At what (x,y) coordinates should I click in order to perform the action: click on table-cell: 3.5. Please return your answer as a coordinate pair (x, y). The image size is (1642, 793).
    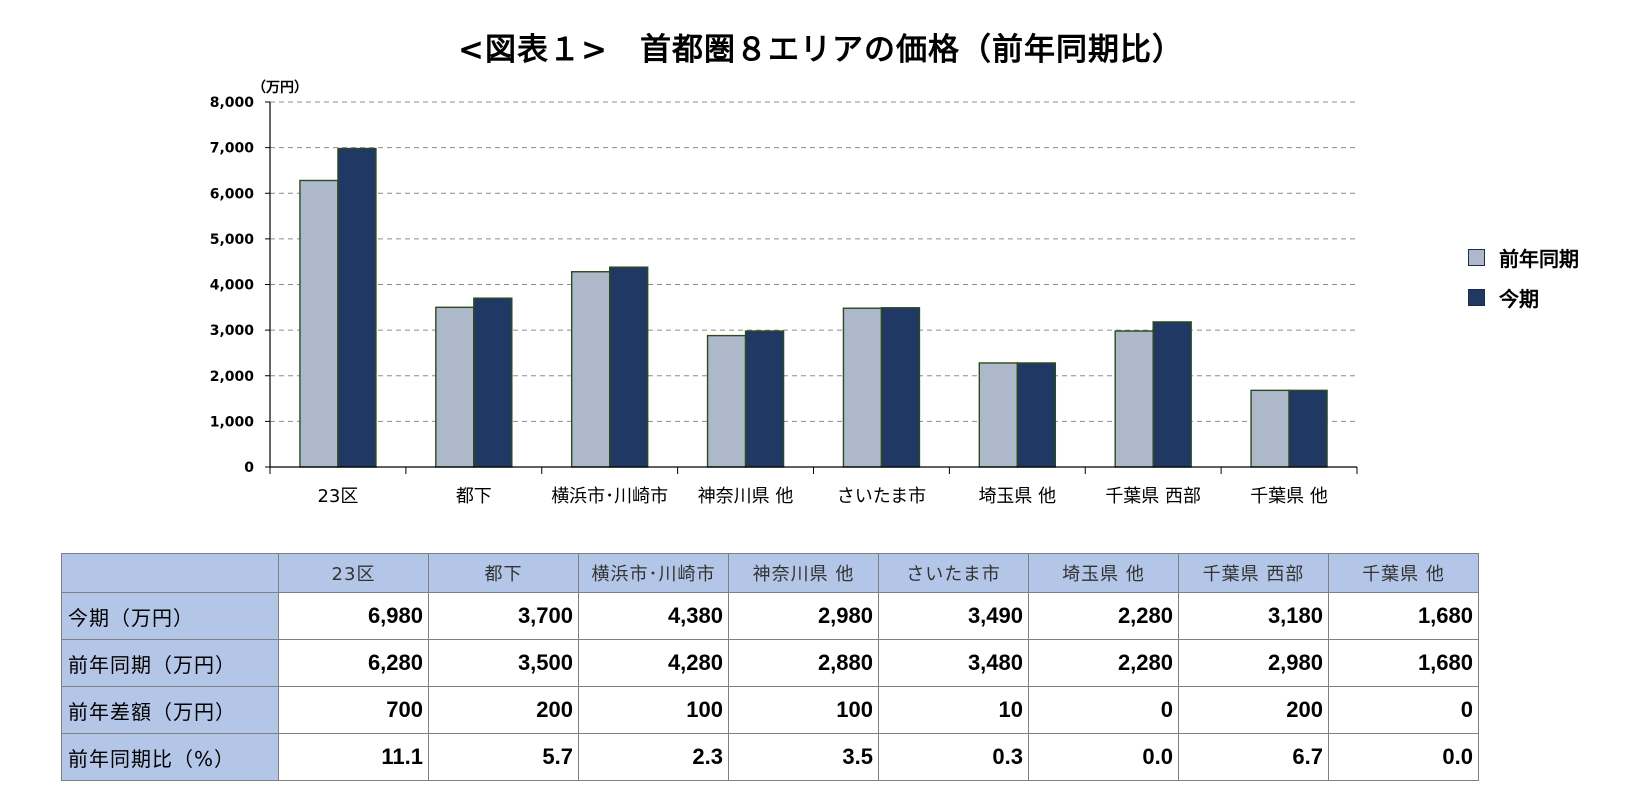
    Looking at the image, I should click on (803, 757).